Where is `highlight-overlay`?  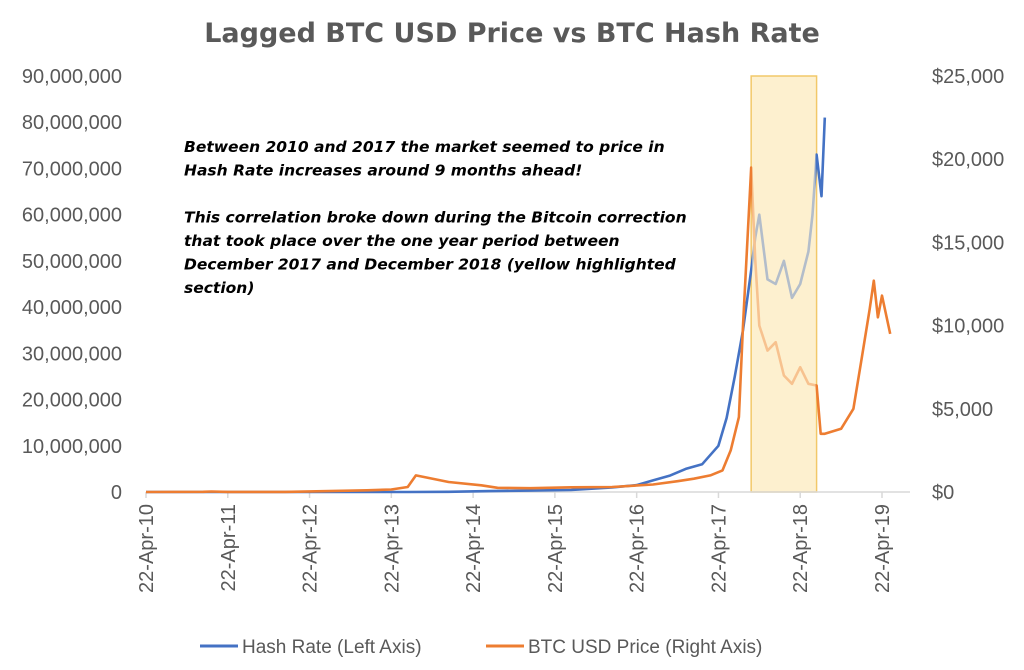
highlight-overlay is located at coordinates (784, 284).